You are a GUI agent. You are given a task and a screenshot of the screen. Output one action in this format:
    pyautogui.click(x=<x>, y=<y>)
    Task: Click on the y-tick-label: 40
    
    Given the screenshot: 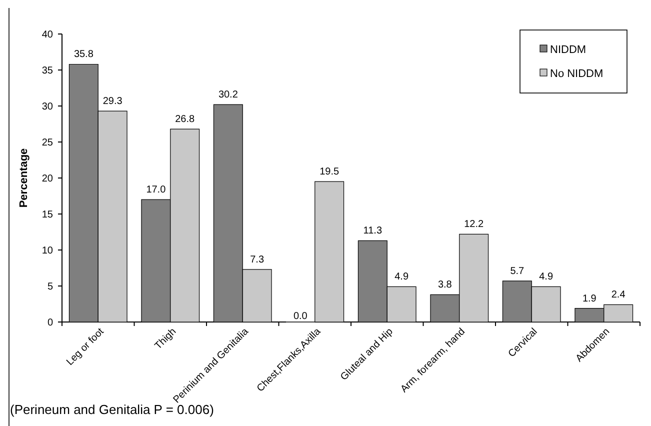 What is the action you would take?
    pyautogui.click(x=48, y=35)
    